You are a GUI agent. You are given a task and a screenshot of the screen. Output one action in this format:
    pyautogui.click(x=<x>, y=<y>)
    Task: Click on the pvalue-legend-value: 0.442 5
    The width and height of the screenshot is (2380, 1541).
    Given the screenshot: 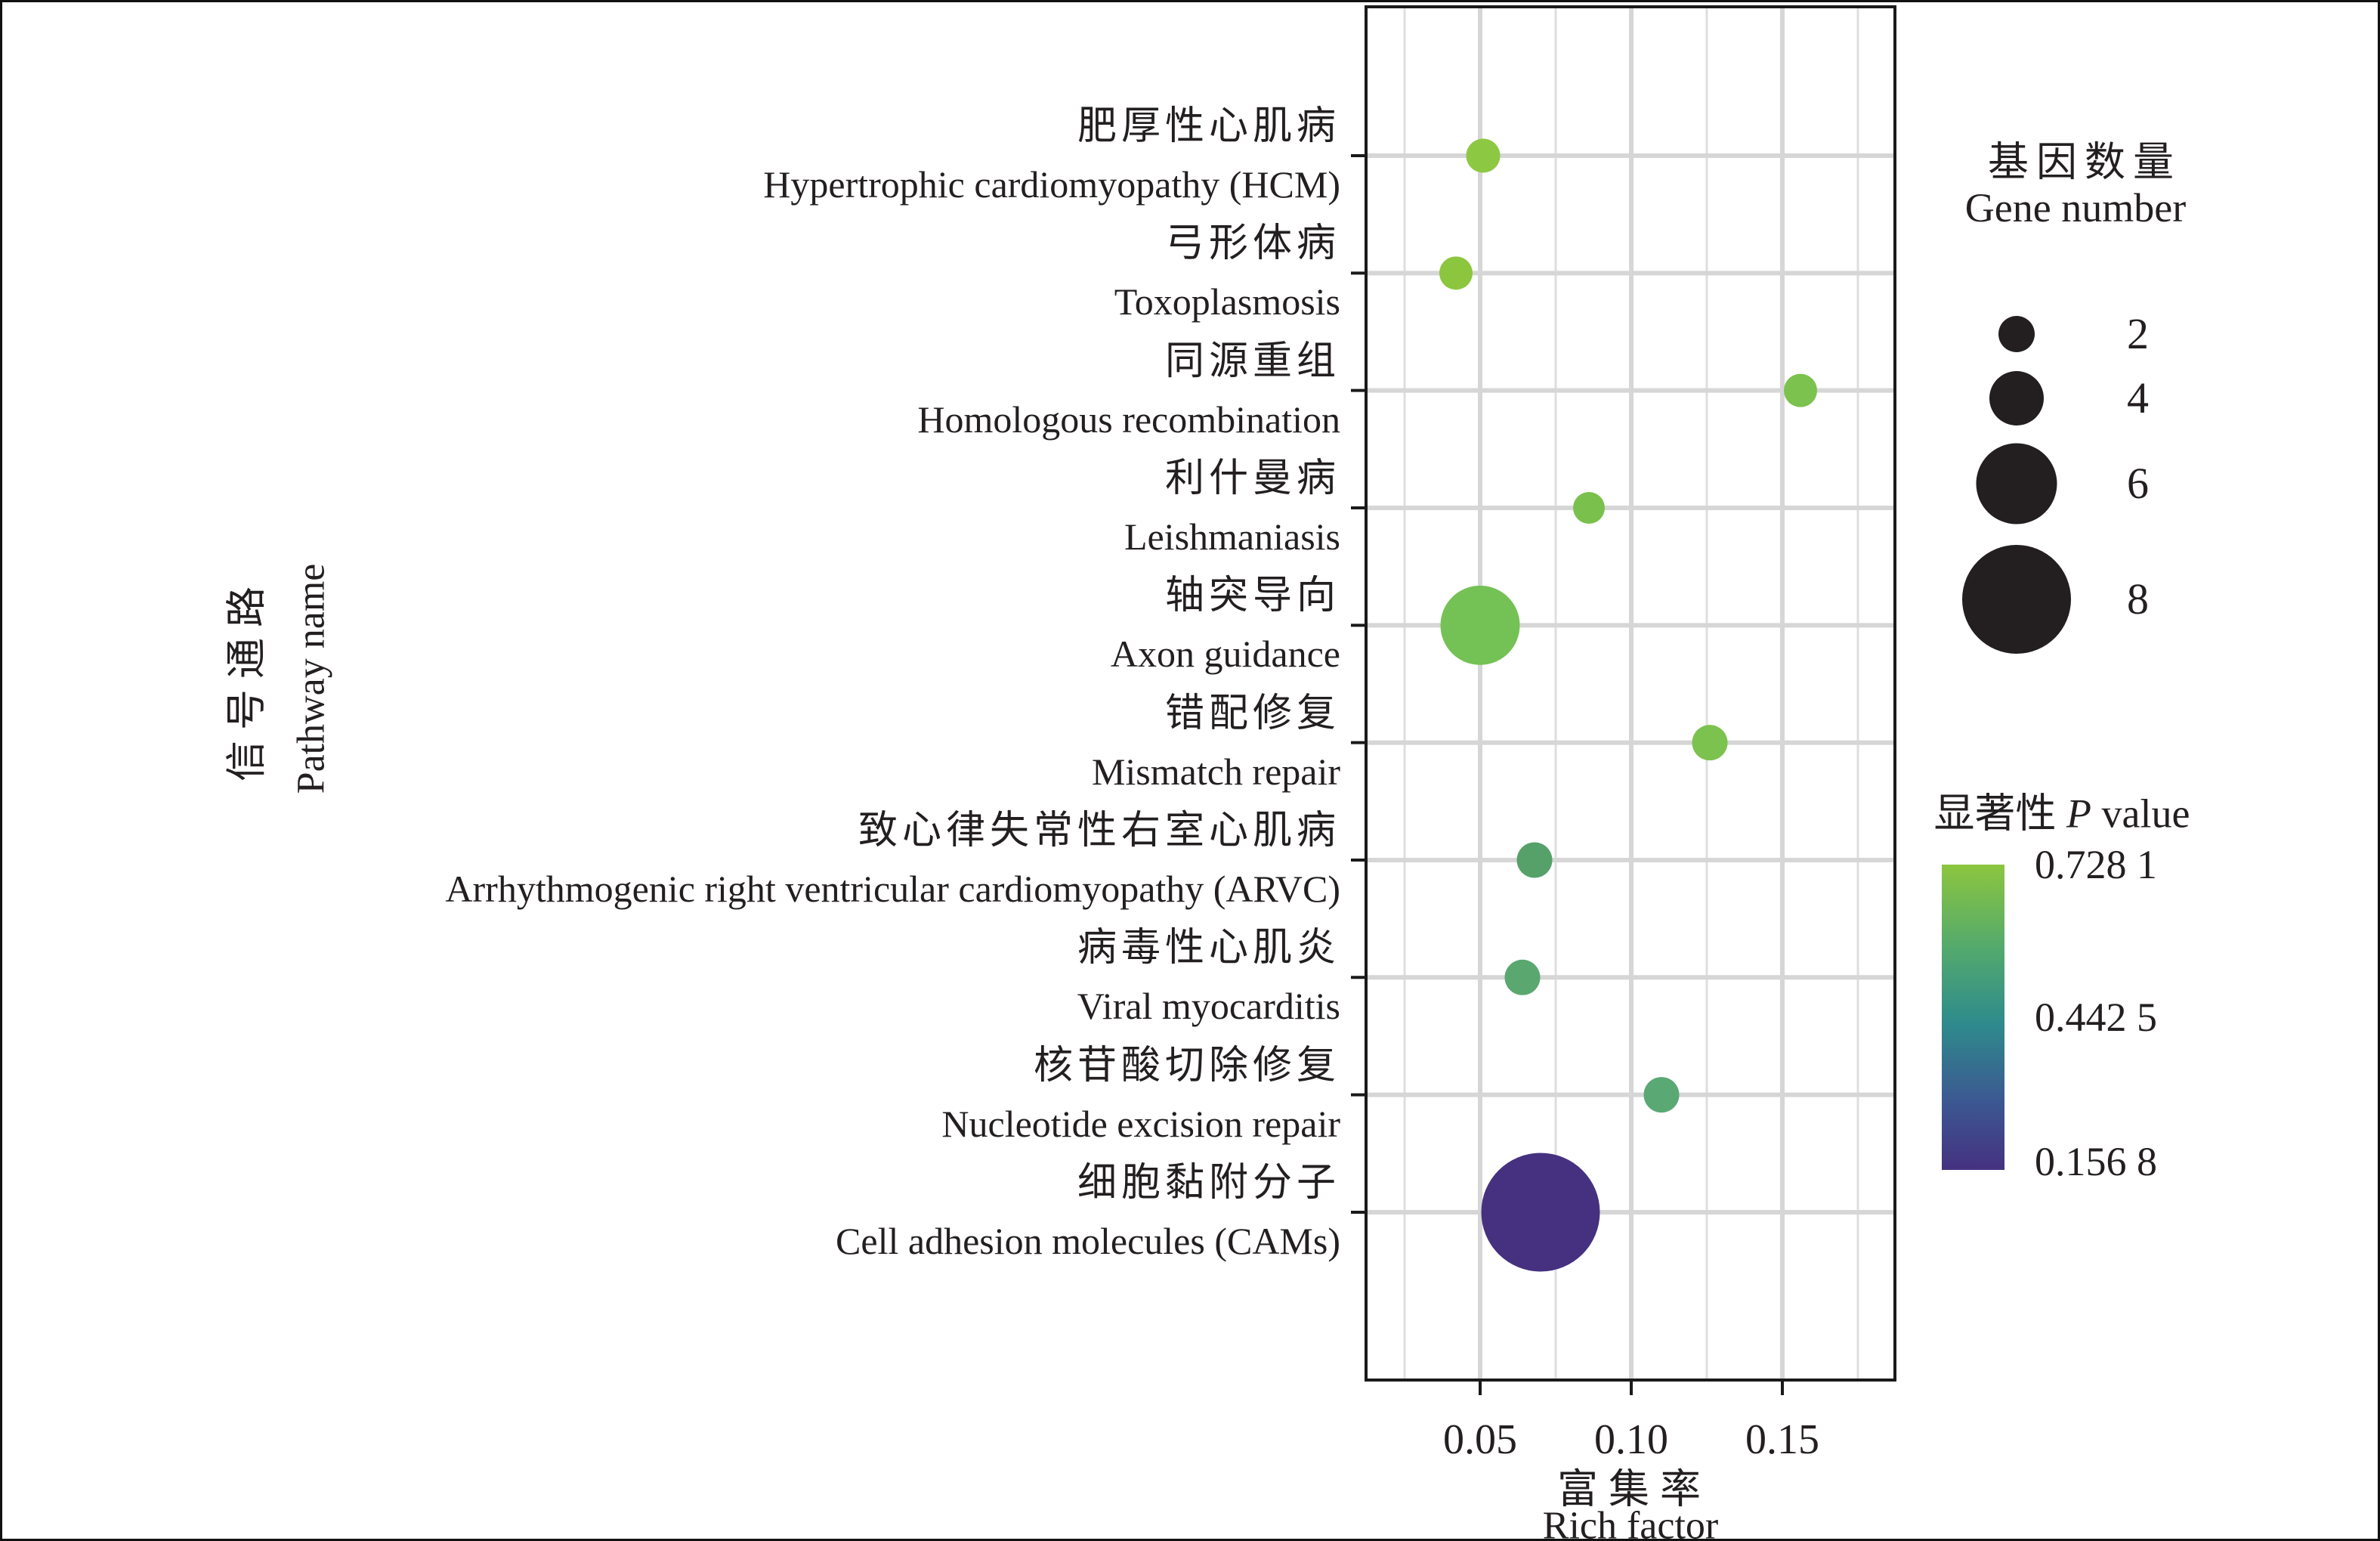 What is the action you would take?
    pyautogui.click(x=2096, y=1018)
    